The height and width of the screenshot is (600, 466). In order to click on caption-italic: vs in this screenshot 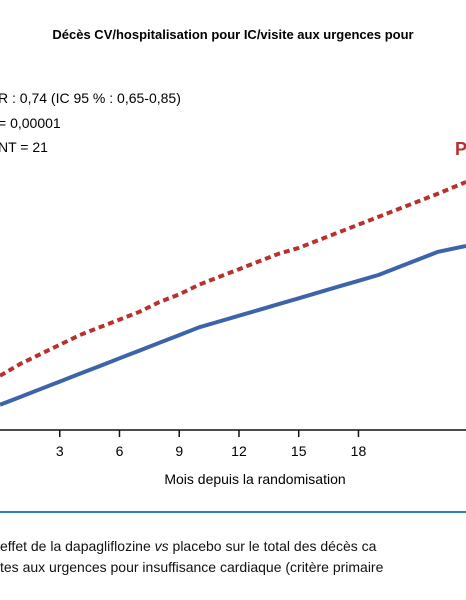, I will do `click(161, 546)`.